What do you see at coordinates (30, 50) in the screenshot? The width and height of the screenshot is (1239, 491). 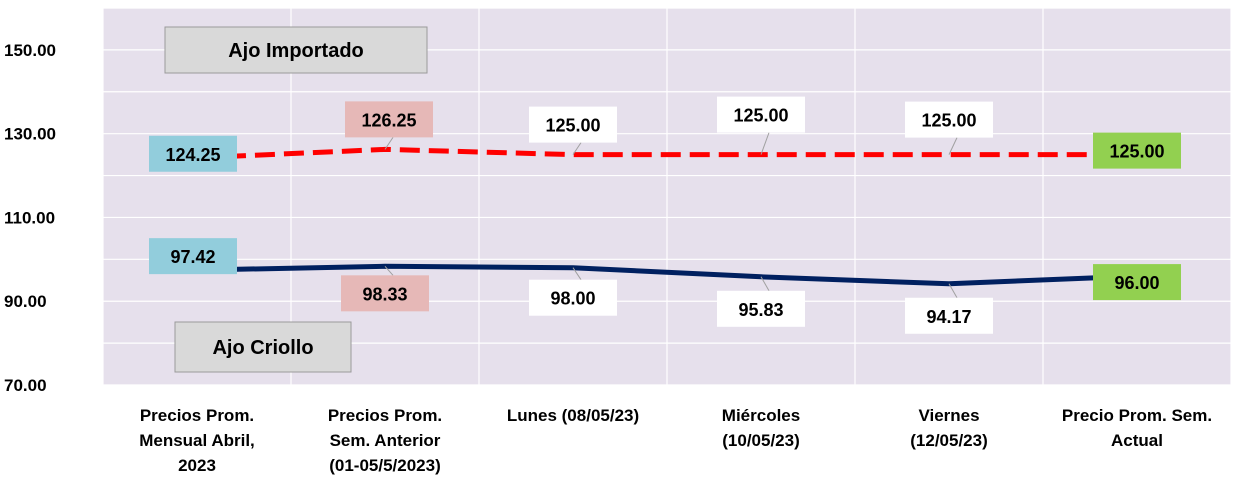 I see `y-tick-label: 150.00` at bounding box center [30, 50].